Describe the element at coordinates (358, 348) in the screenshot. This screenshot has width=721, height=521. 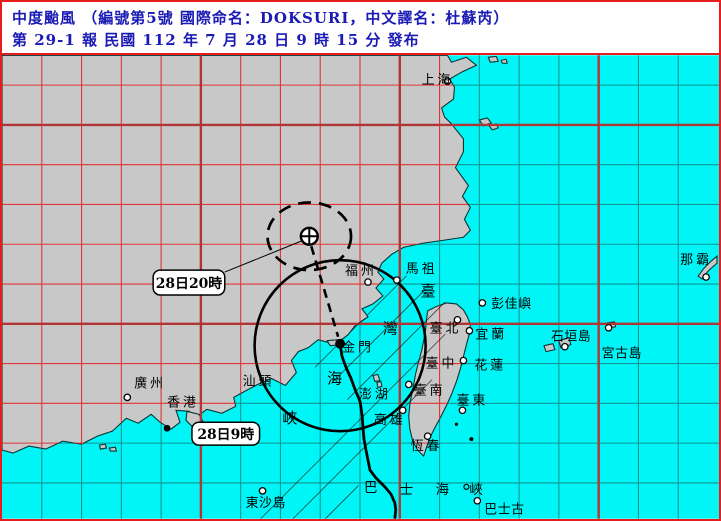
I see `city-label: 金門` at that location.